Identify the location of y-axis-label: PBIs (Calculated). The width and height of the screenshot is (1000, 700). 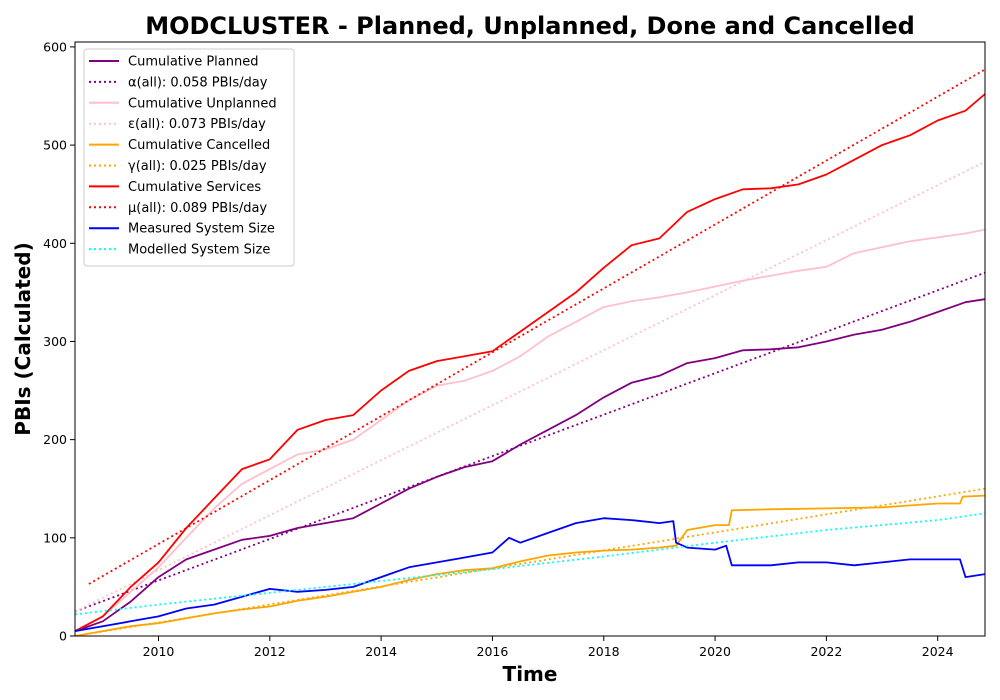
(23, 338).